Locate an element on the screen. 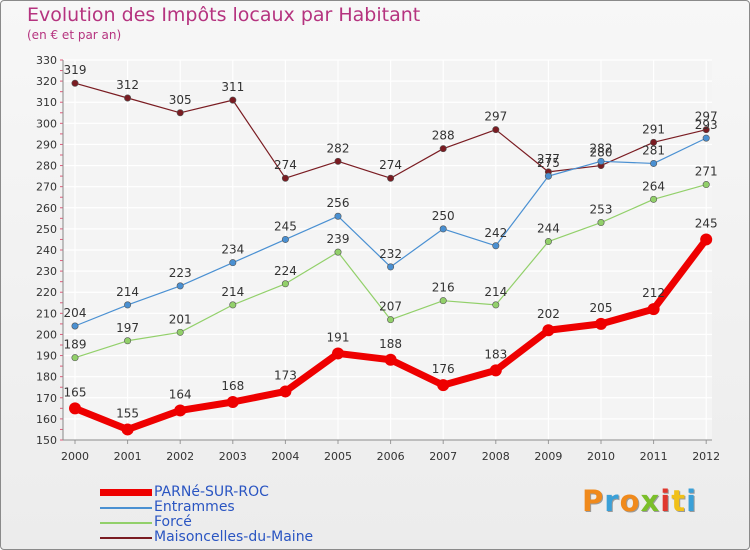 This screenshot has height=550, width=750. data-label: 293 is located at coordinates (706, 125).